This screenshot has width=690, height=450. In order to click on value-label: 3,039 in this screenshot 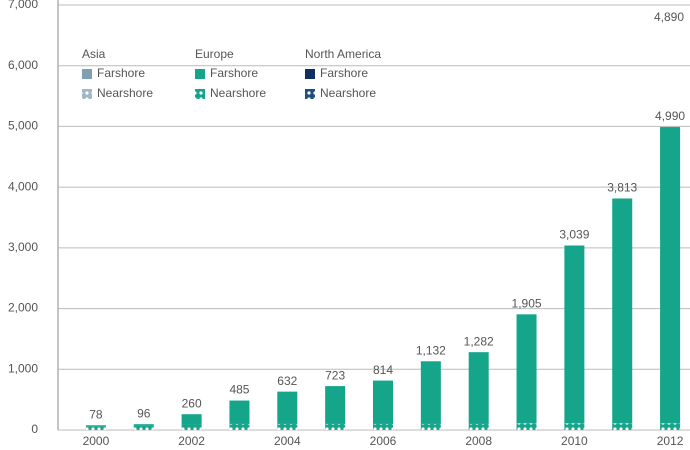, I will do `click(574, 235)`.